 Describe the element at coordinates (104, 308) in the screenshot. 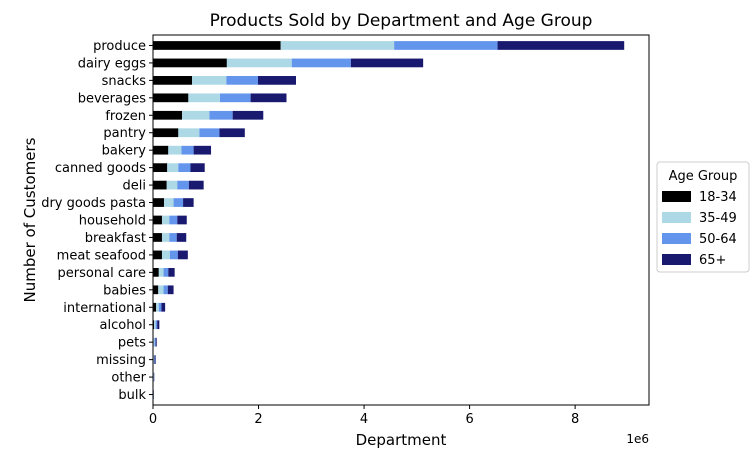

I see `y-tick-label: international` at that location.